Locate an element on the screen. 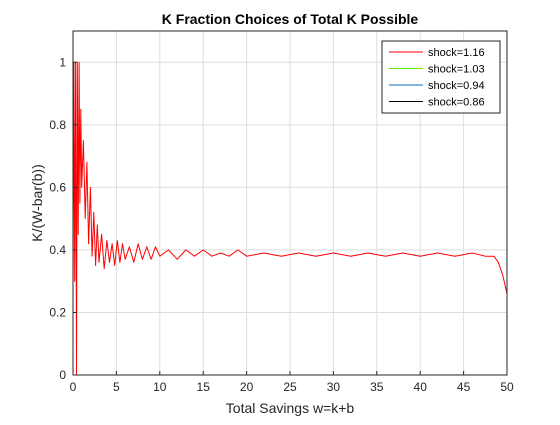  y-axis-label: K/(W-bar(b)) is located at coordinates (37, 203).